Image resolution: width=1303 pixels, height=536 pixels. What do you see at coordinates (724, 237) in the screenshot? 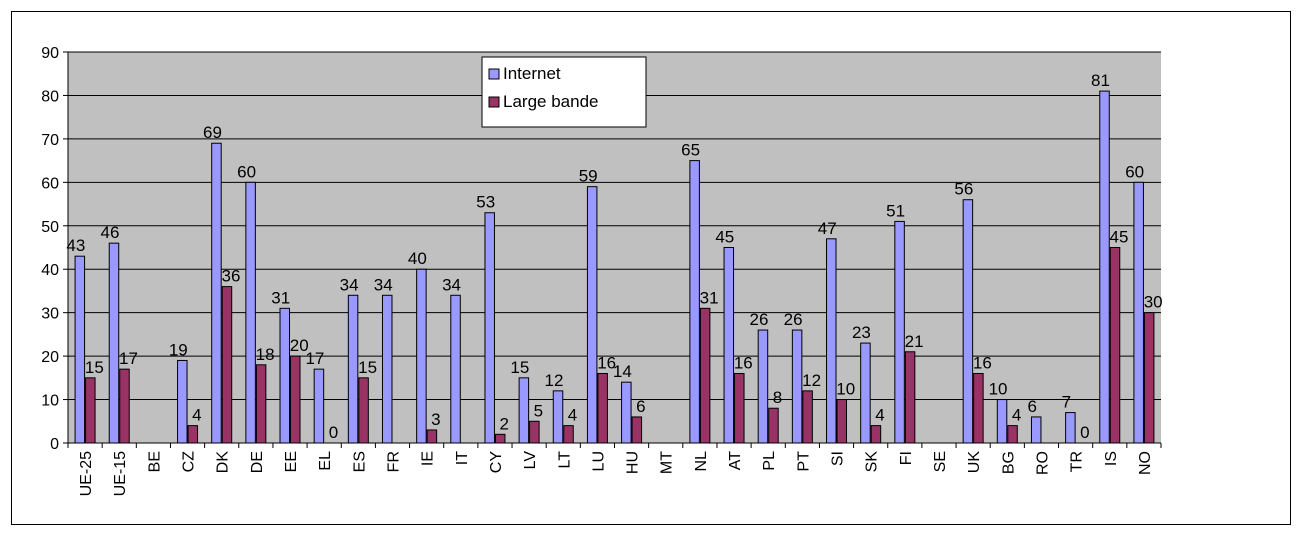
I see `data-label-internet: 45` at bounding box center [724, 237].